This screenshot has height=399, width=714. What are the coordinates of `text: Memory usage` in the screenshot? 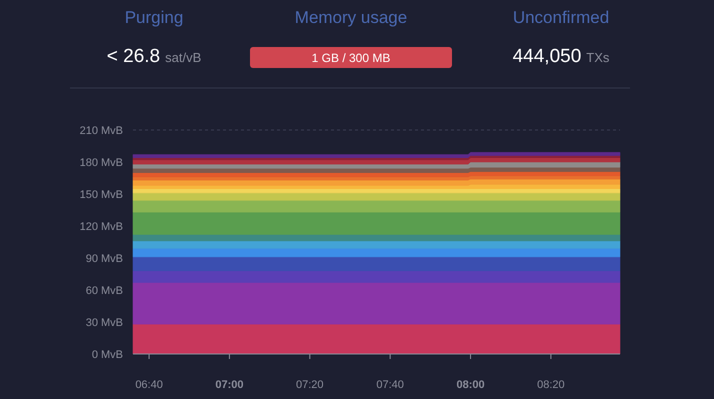 It's located at (351, 17).